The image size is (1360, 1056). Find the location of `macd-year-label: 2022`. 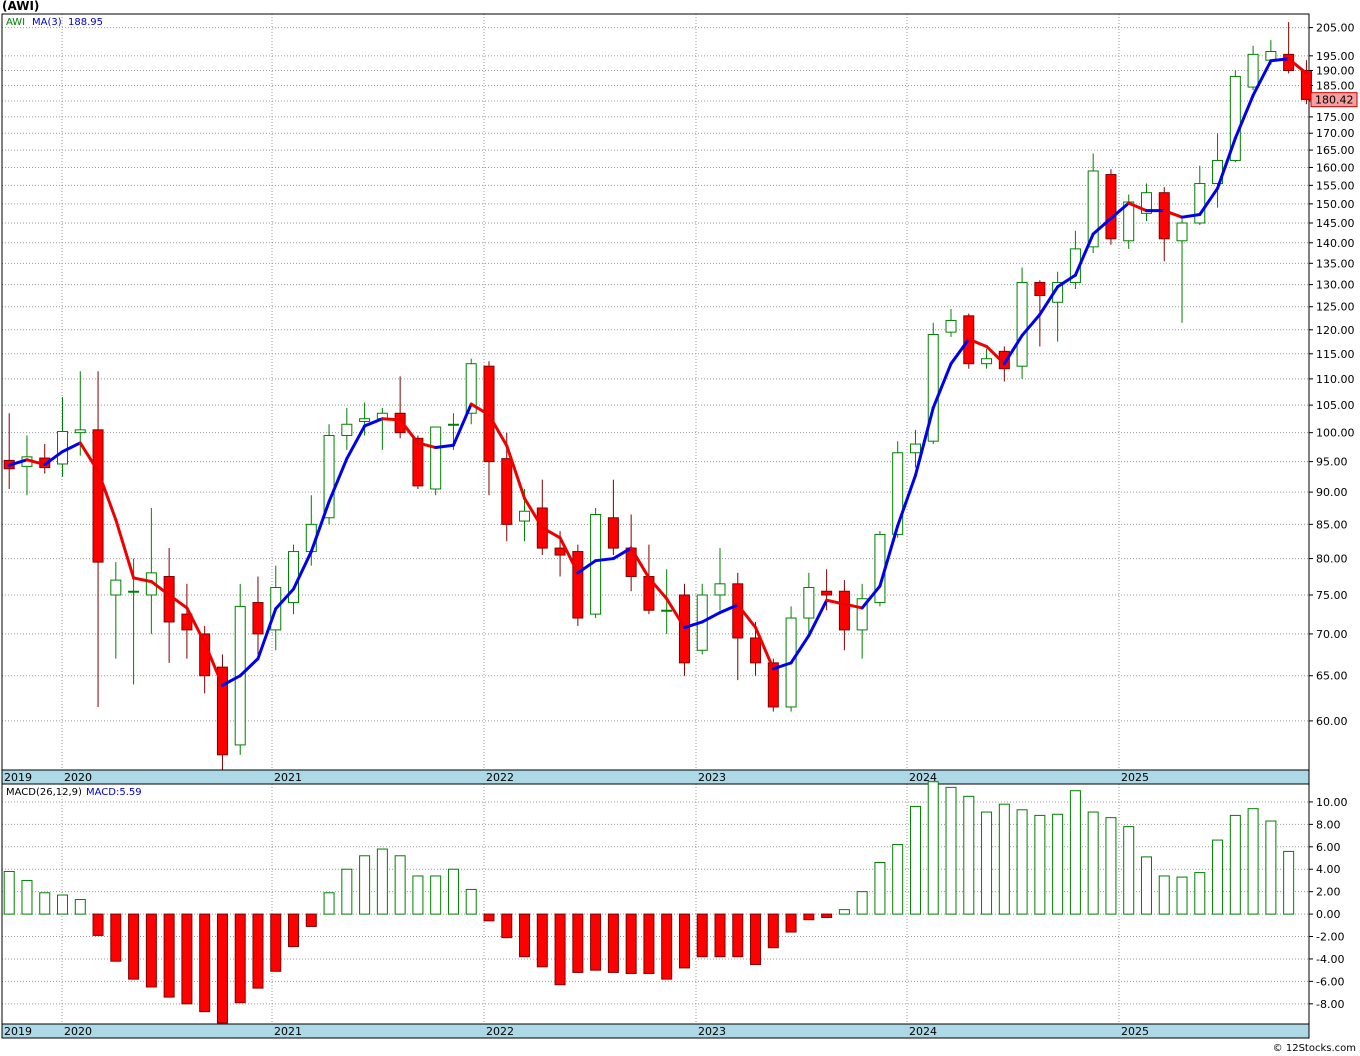

macd-year-label: 2022 is located at coordinates (500, 1031).